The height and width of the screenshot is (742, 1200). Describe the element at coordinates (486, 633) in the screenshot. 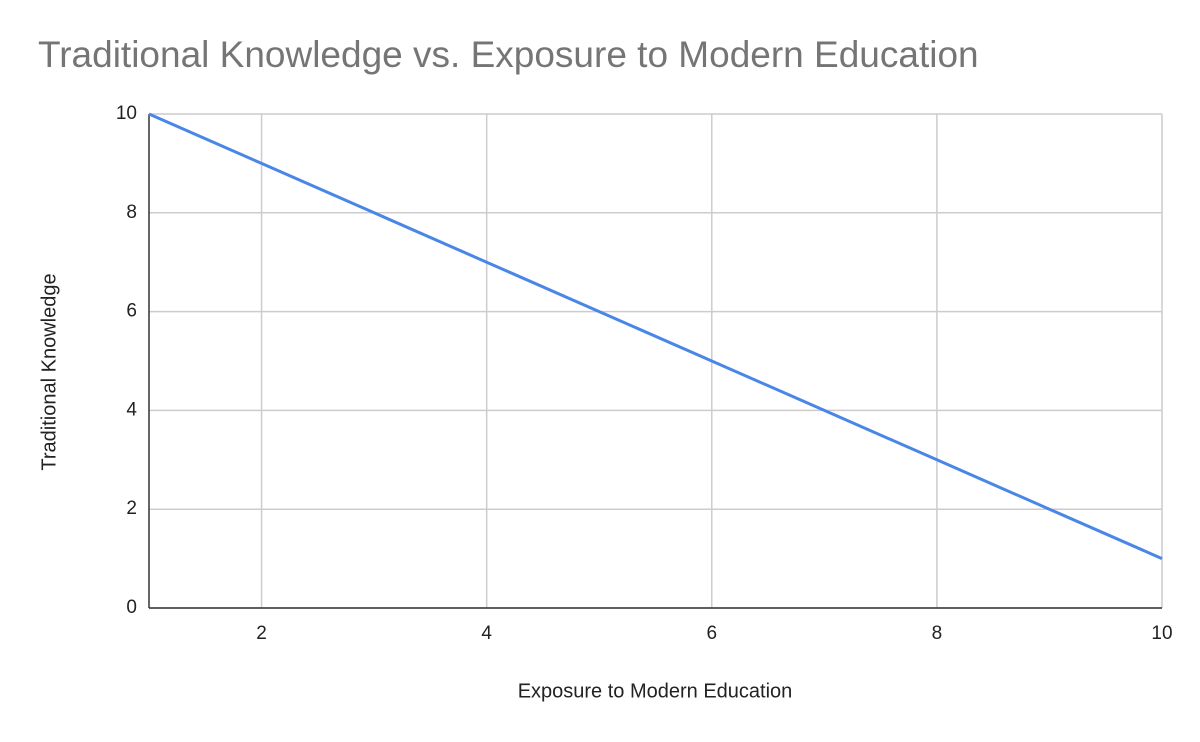

I see `x-tick-label: 4` at that location.